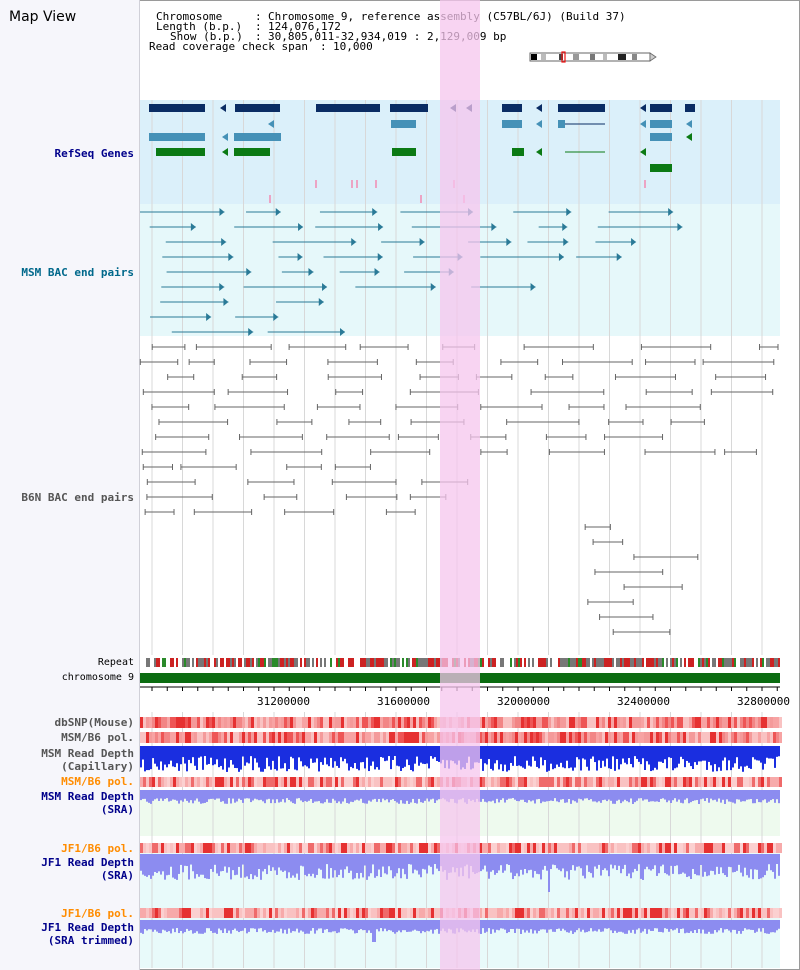 Image resolution: width=800 pixels, height=970 pixels. Describe the element at coordinates (97, 913) in the screenshot. I see `track-label-jf1-b6-pol-2: JF1/B6 pol.` at that location.